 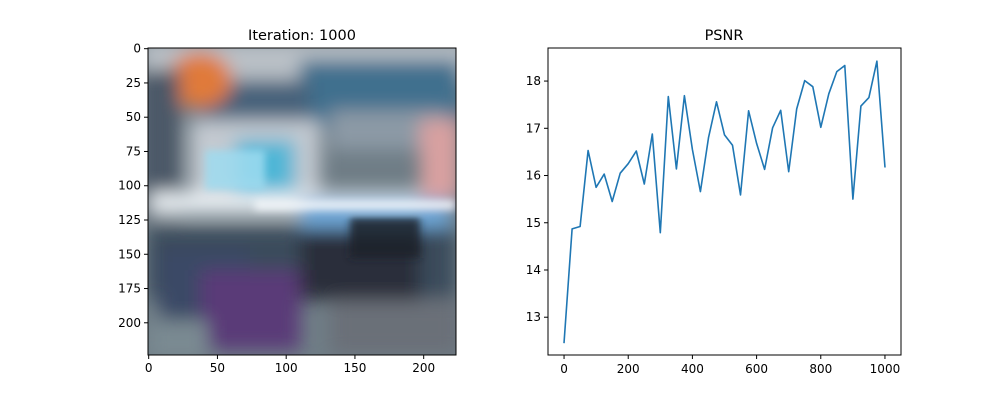 What do you see at coordinates (217, 368) in the screenshot?
I see `image-x-tick-label: 50` at bounding box center [217, 368].